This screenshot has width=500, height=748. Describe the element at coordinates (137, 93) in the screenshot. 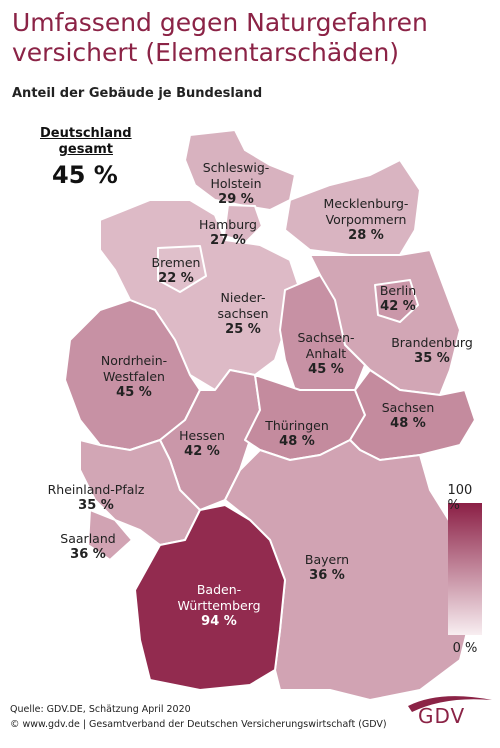

I see `subtitle: Anteil der Gebäude je Bundesland` at that location.